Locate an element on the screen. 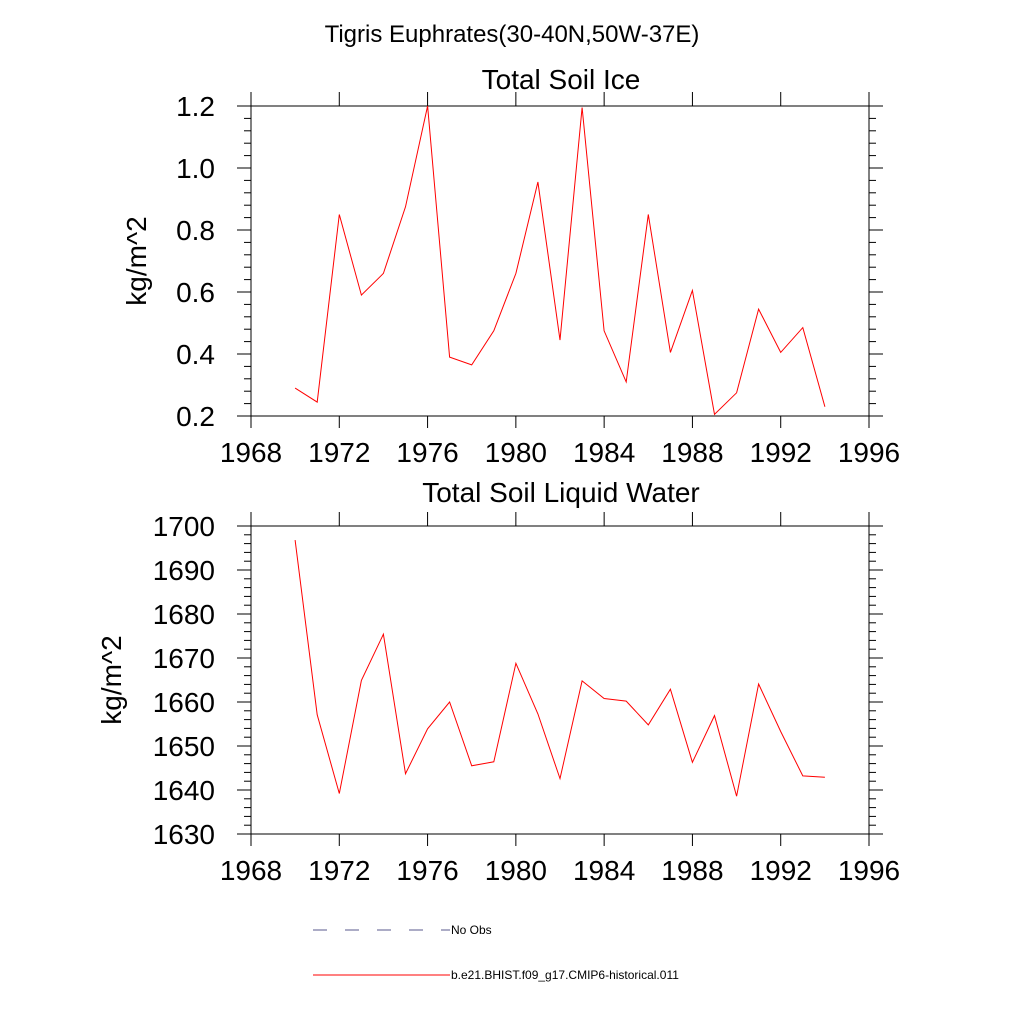 The height and width of the screenshot is (1024, 1024). soil-liquid-water-x-tick-label: 1968 is located at coordinates (251, 870).